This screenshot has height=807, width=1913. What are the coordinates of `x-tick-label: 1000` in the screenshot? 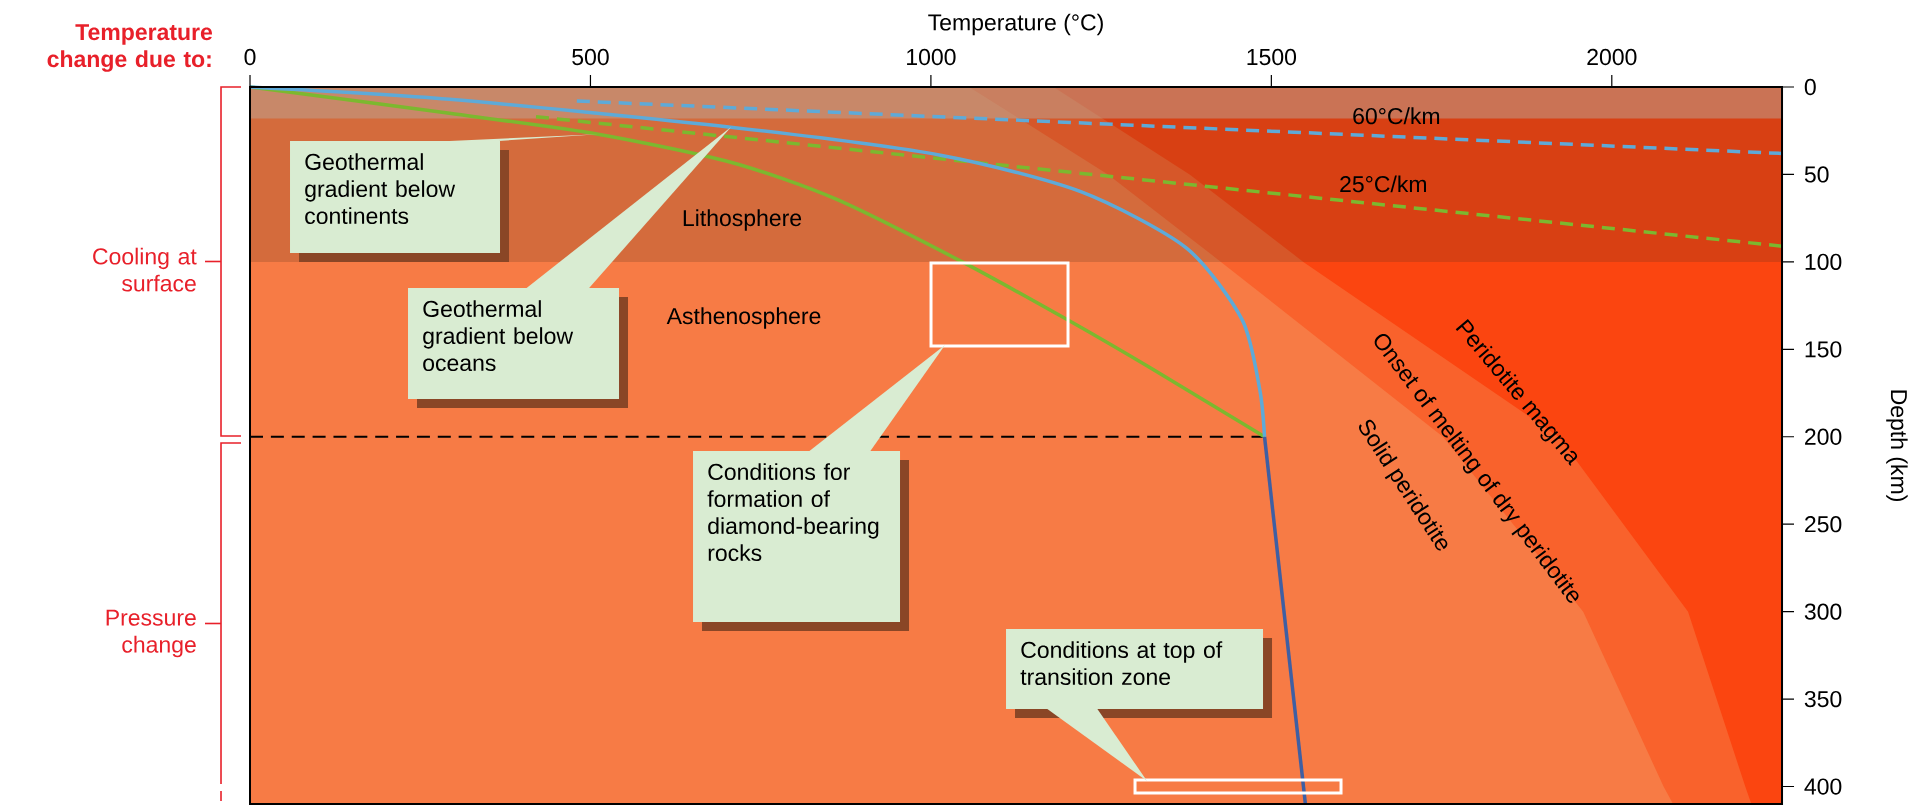 It's located at (931, 57).